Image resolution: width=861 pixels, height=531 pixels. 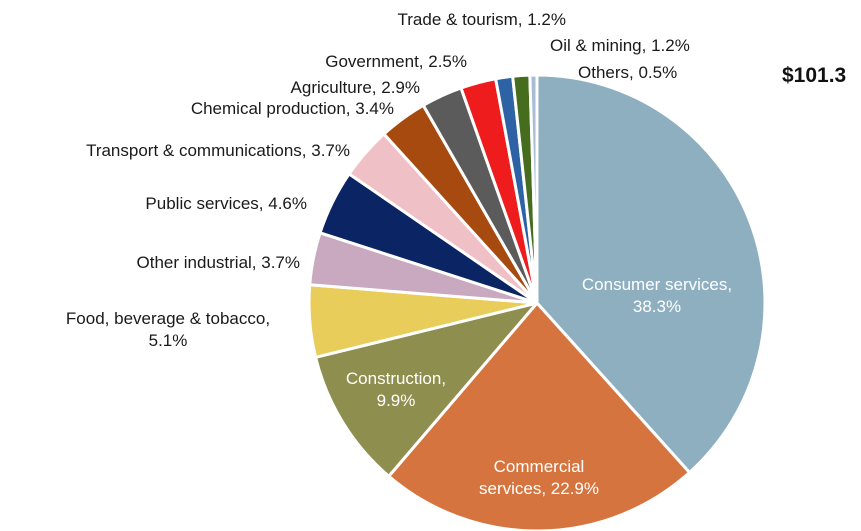 What do you see at coordinates (218, 150) in the screenshot?
I see `slice-label-transport-communications: Transport & communications, 3.7%` at bounding box center [218, 150].